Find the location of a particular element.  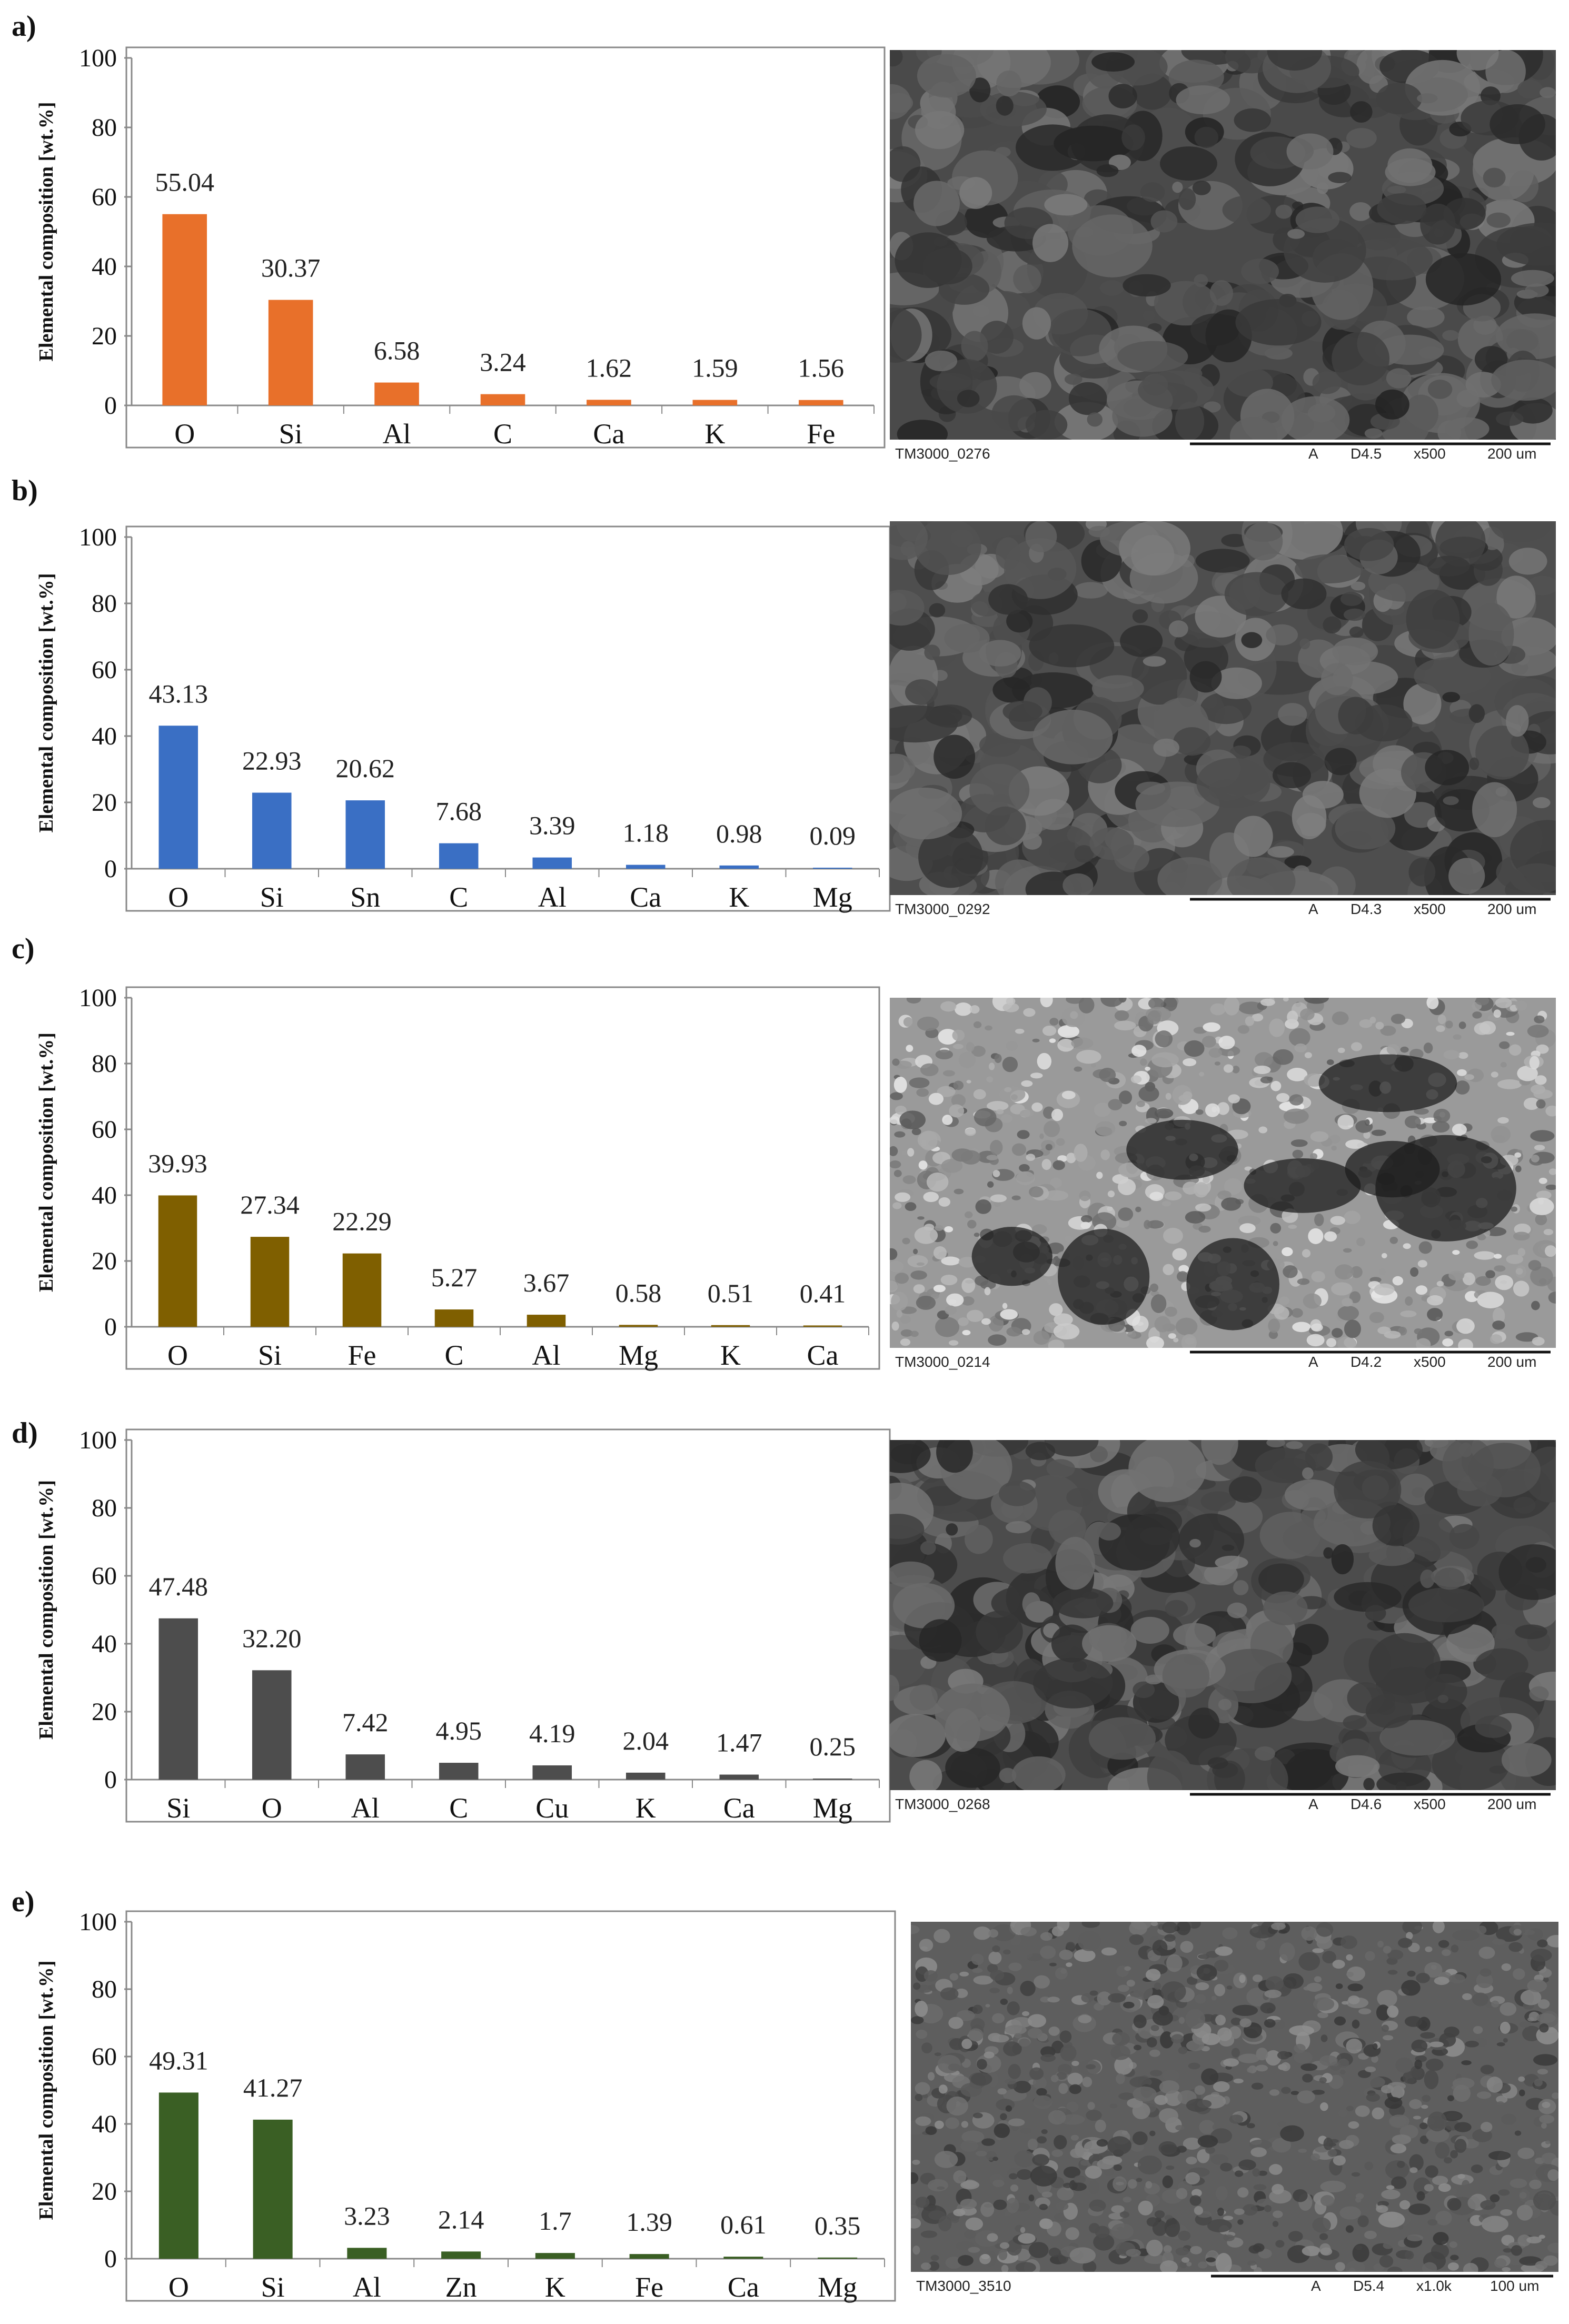

sem-image-id: TM3000_0276 is located at coordinates (943, 453).